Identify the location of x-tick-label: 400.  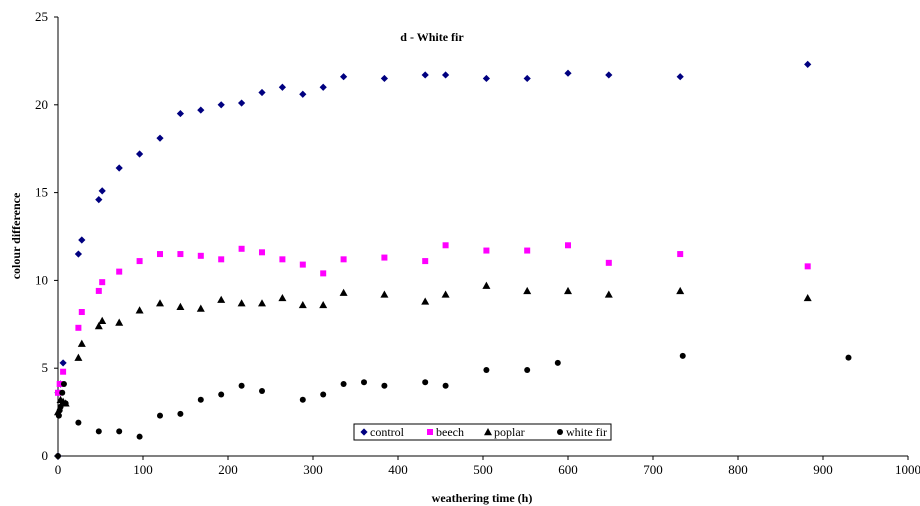
(398, 469).